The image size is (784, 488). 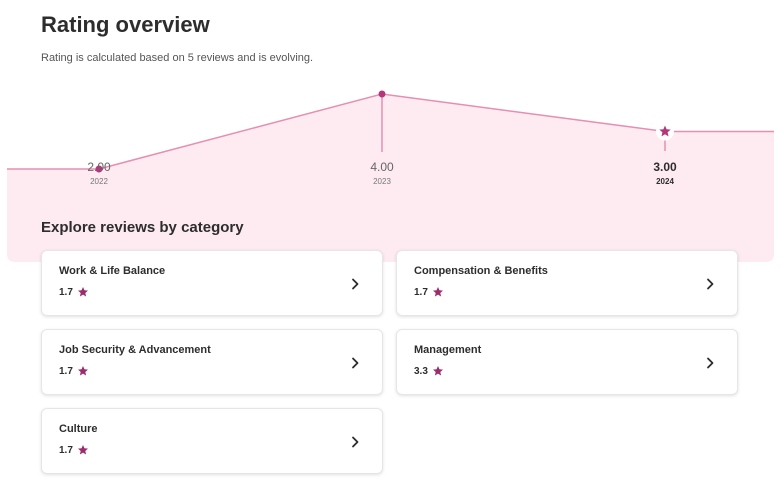 What do you see at coordinates (125, 24) in the screenshot?
I see `page-title: Rating overview` at bounding box center [125, 24].